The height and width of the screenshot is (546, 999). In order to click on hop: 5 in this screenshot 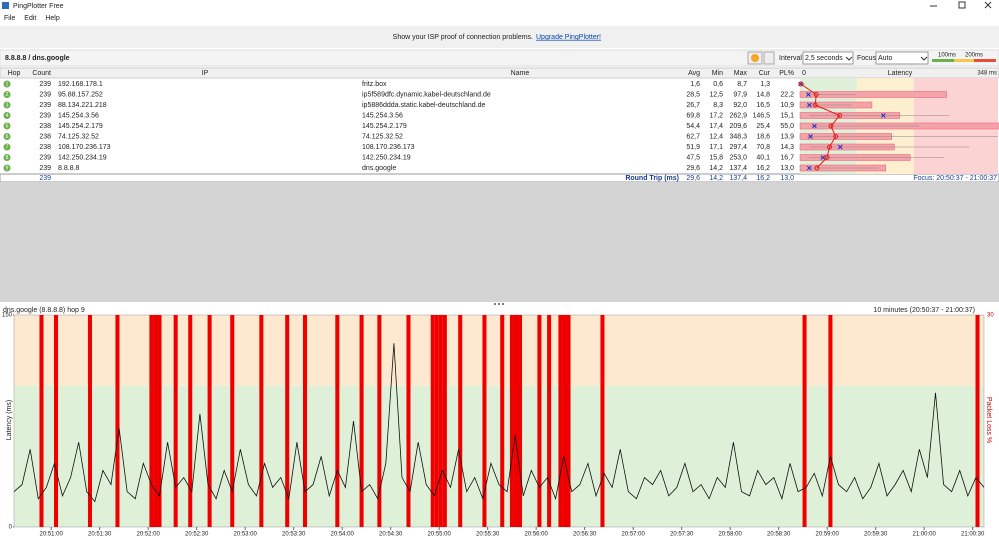, I will do `click(7, 126)`.